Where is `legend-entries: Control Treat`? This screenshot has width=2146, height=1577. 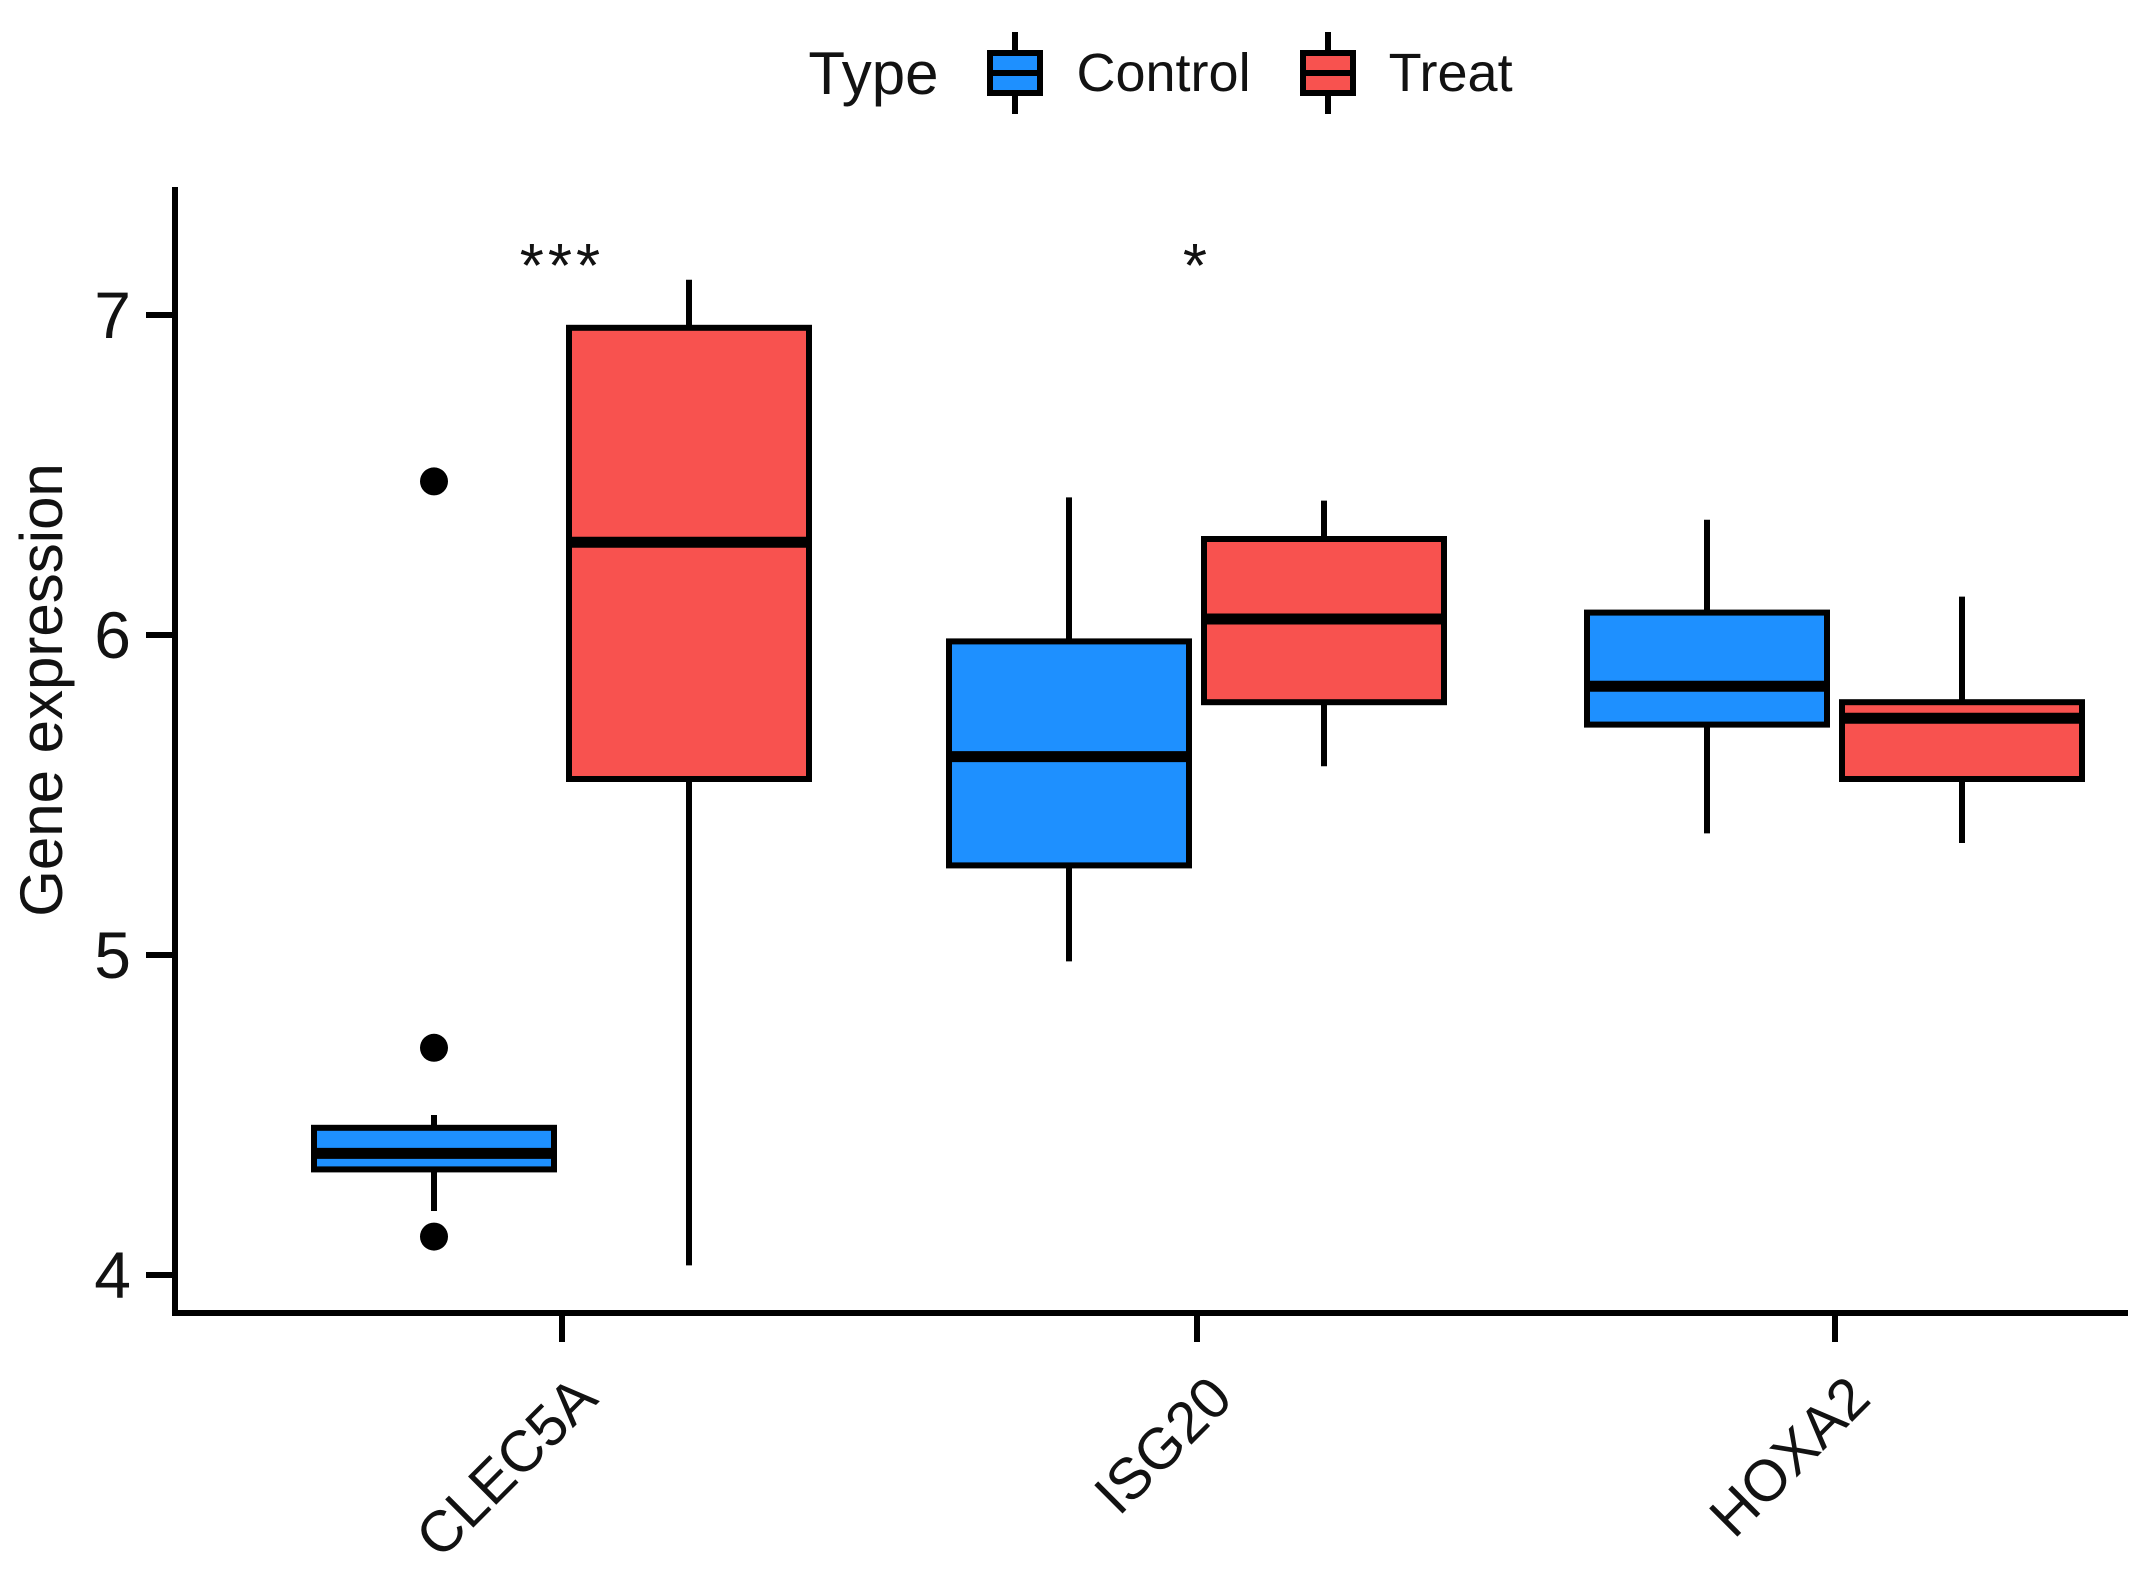
legend-entries: Control Treat is located at coordinates (1248, 73).